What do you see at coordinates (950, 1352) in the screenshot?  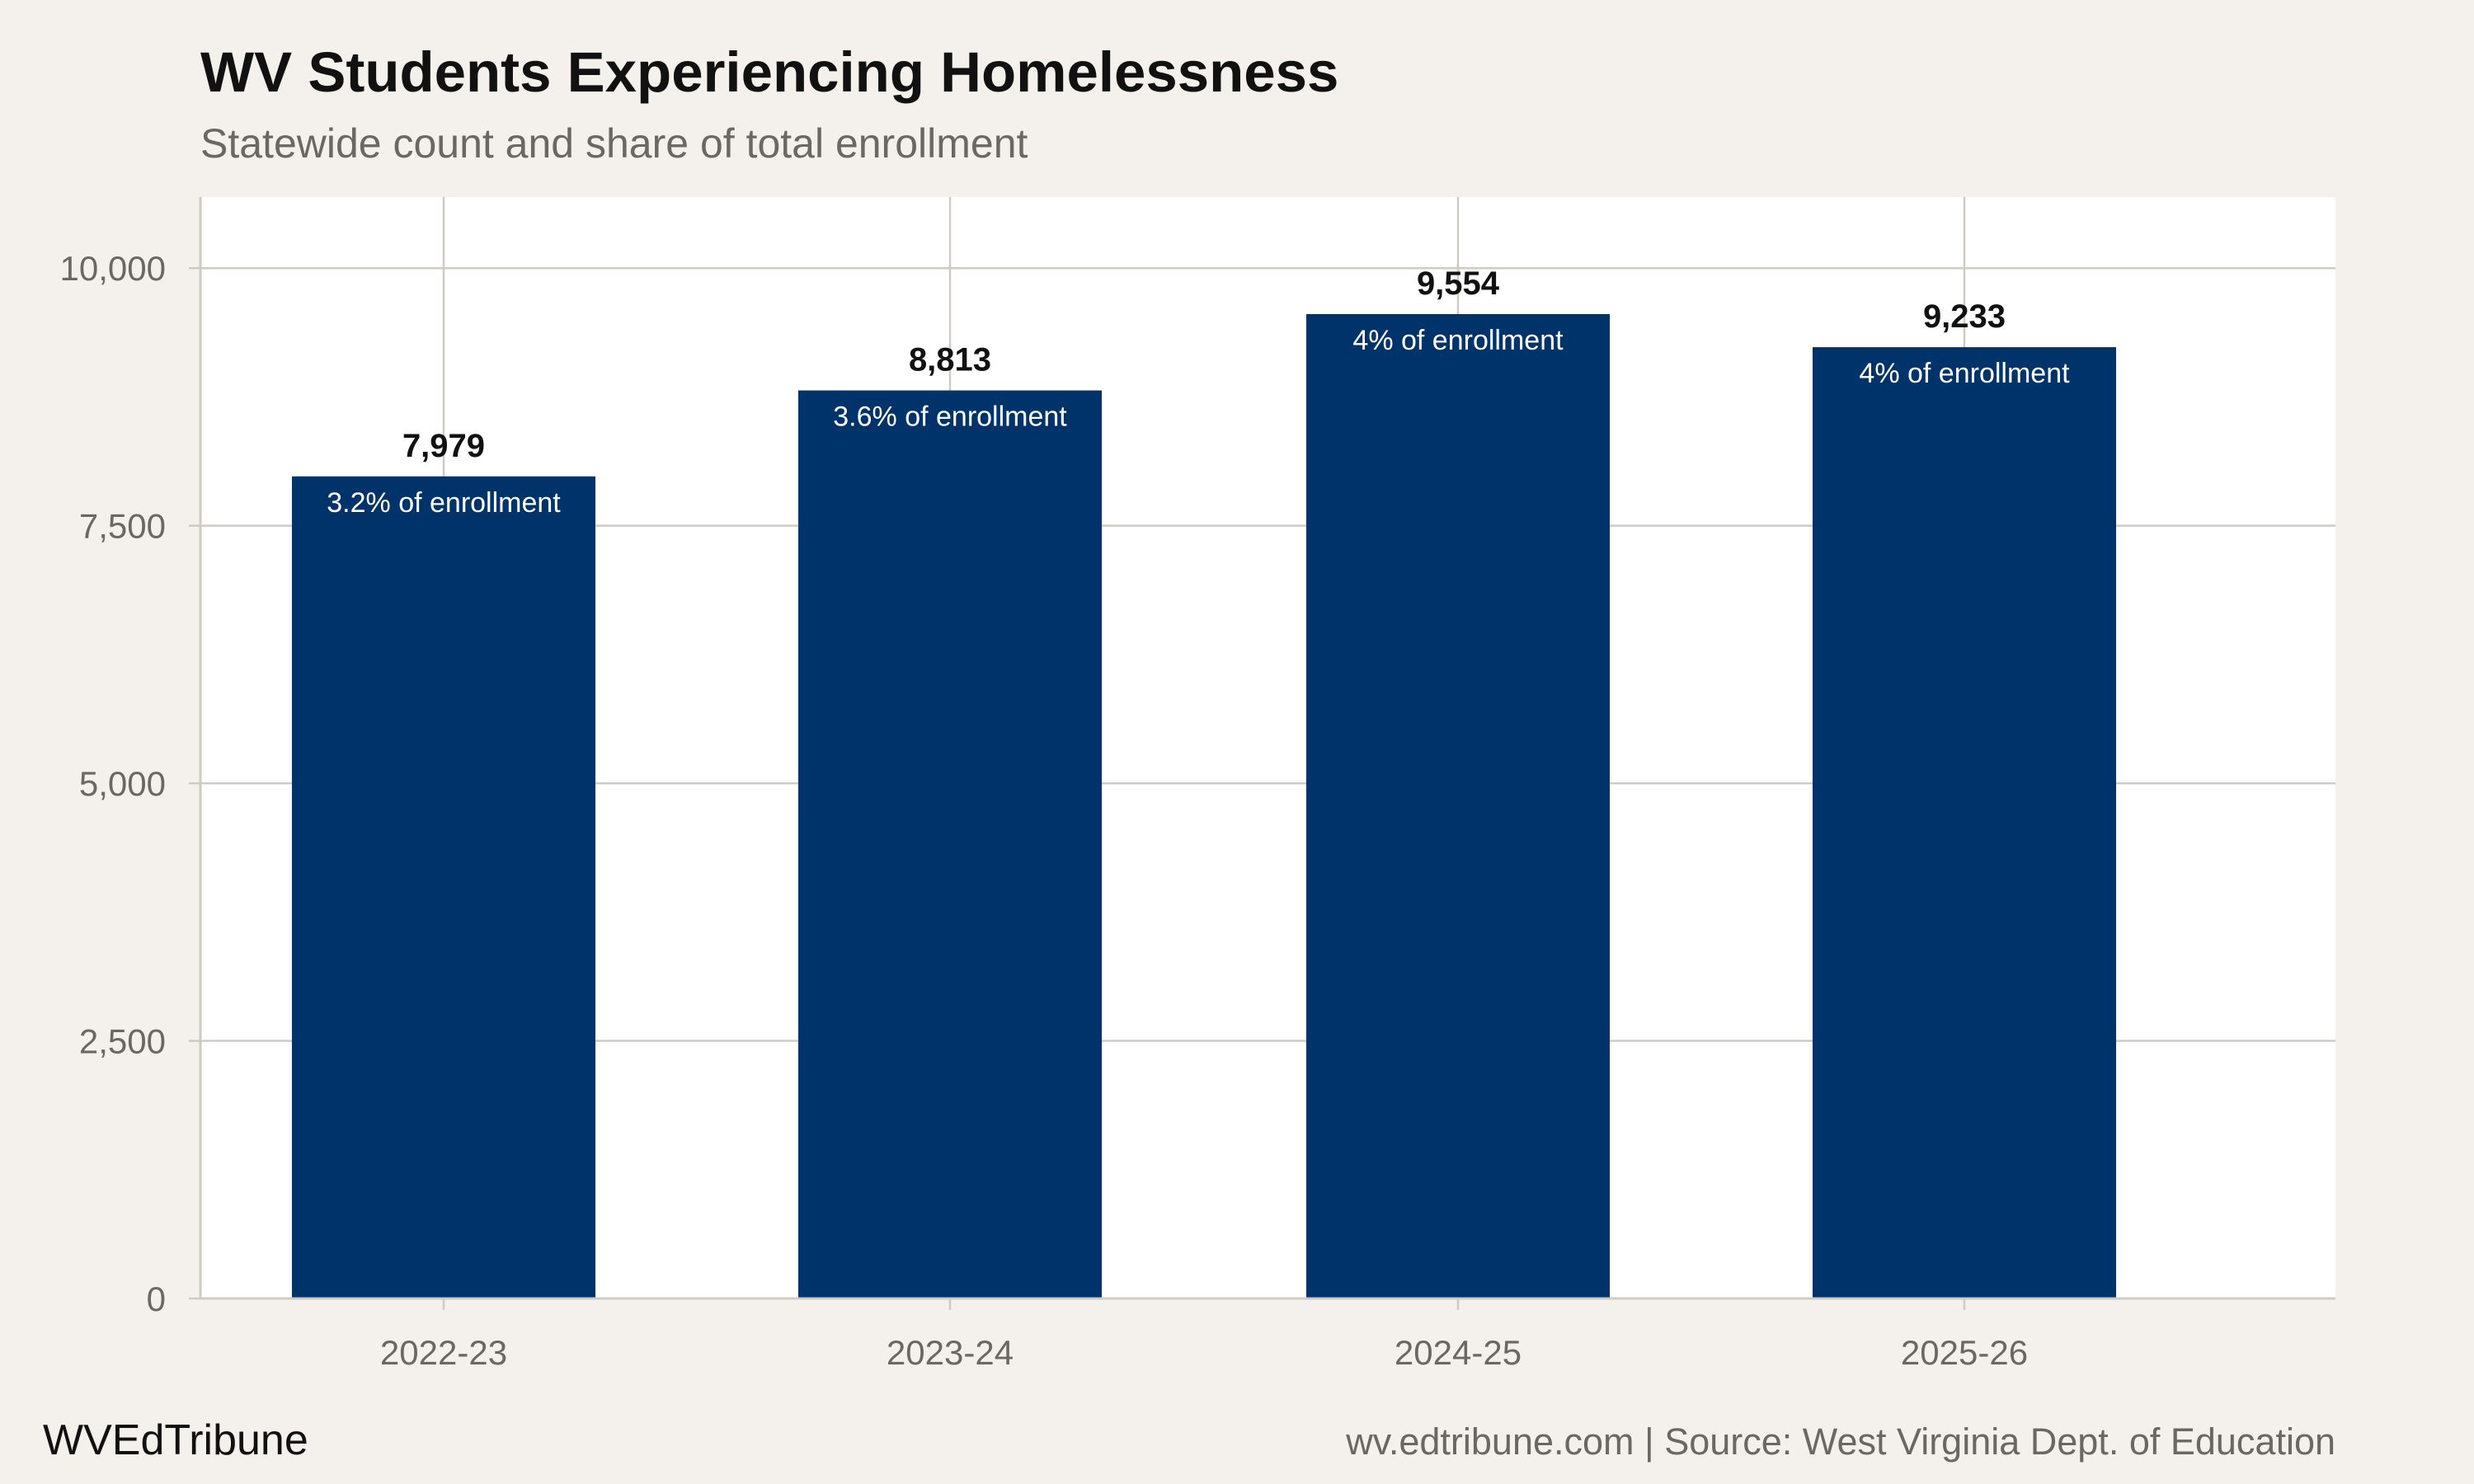 I see `x-tick-label: 2023-24` at bounding box center [950, 1352].